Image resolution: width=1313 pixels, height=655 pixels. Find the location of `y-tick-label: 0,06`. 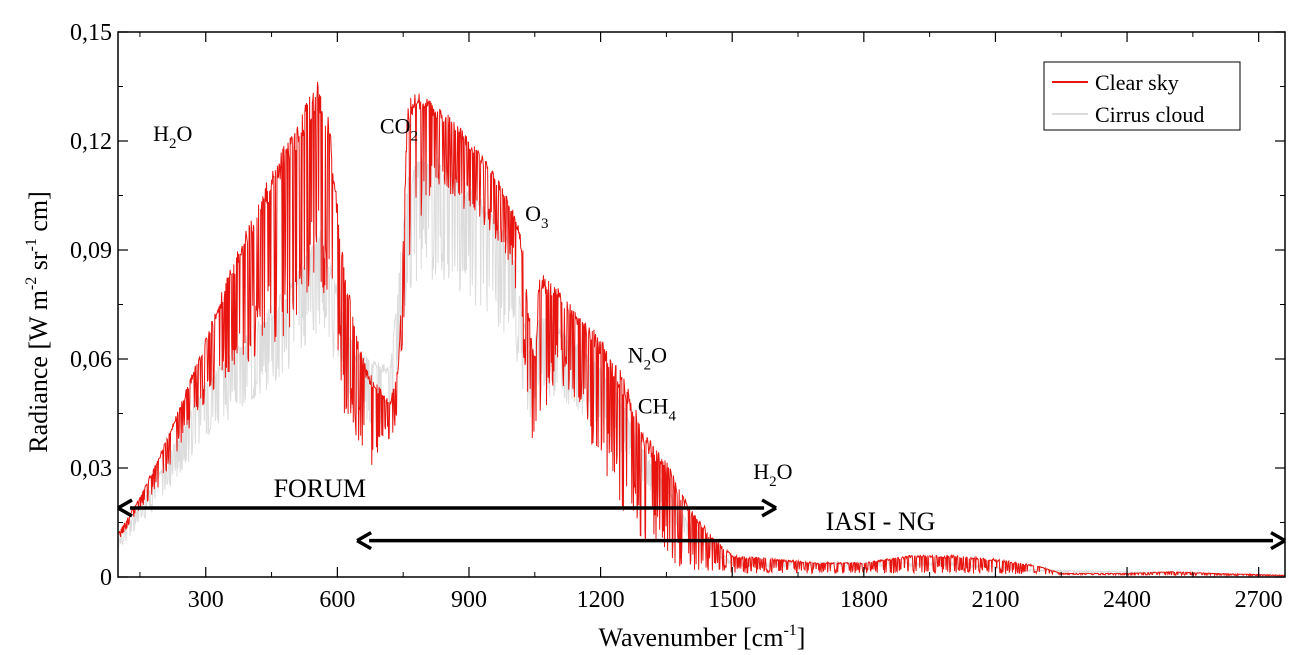

y-tick-label: 0,06 is located at coordinates (91, 360).